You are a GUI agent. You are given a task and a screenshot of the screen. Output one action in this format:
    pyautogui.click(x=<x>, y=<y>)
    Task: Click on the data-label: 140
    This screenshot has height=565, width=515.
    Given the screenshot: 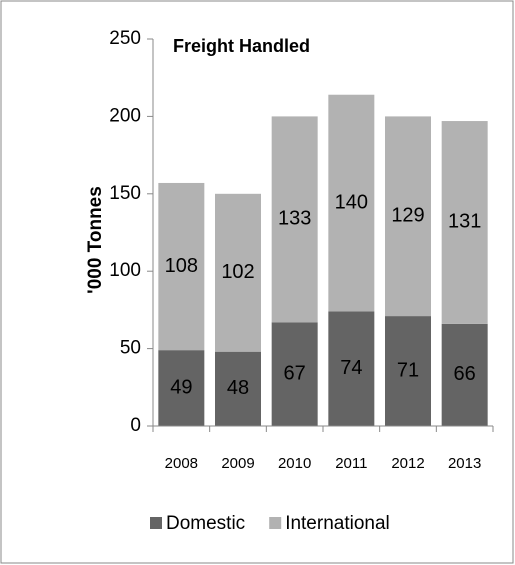 What is the action you would take?
    pyautogui.click(x=351, y=202)
    